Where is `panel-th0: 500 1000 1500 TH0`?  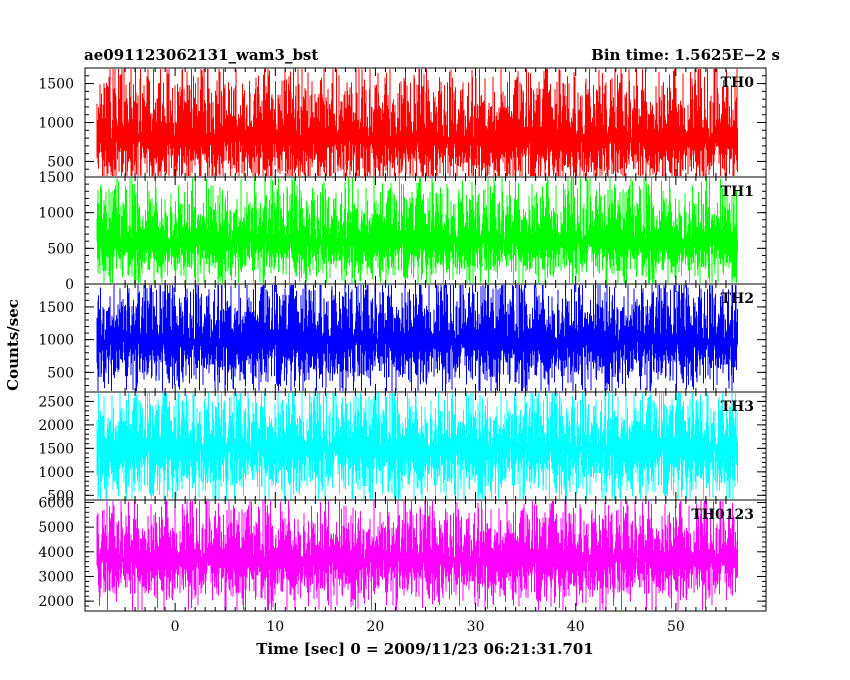
panel-th0: 500 1000 1500 TH0 is located at coordinates (402, 122).